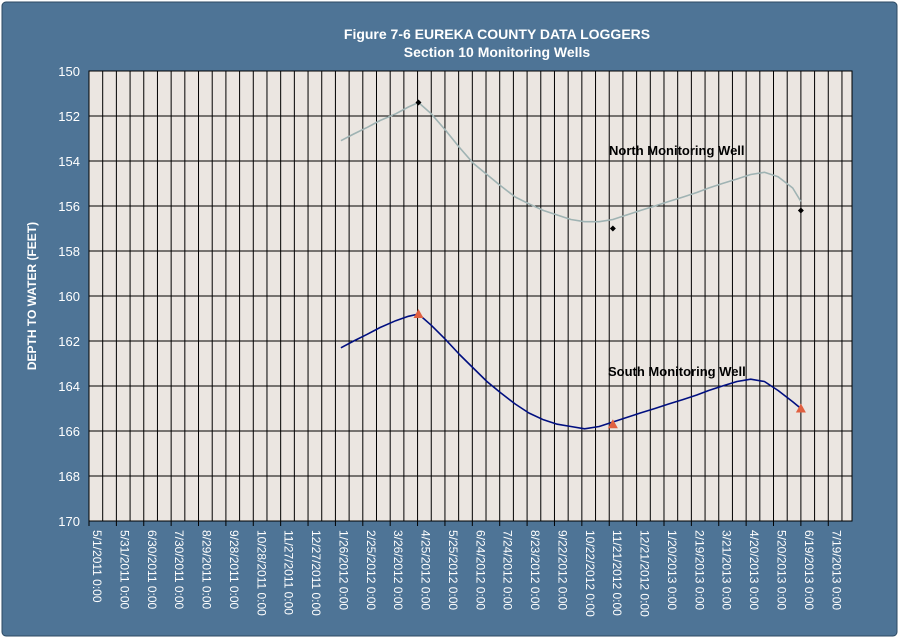 This screenshot has height=638, width=899. I want to click on y-axis: 150 152 154 156 158 160 162 164 166 168 170, so click(69, 296).